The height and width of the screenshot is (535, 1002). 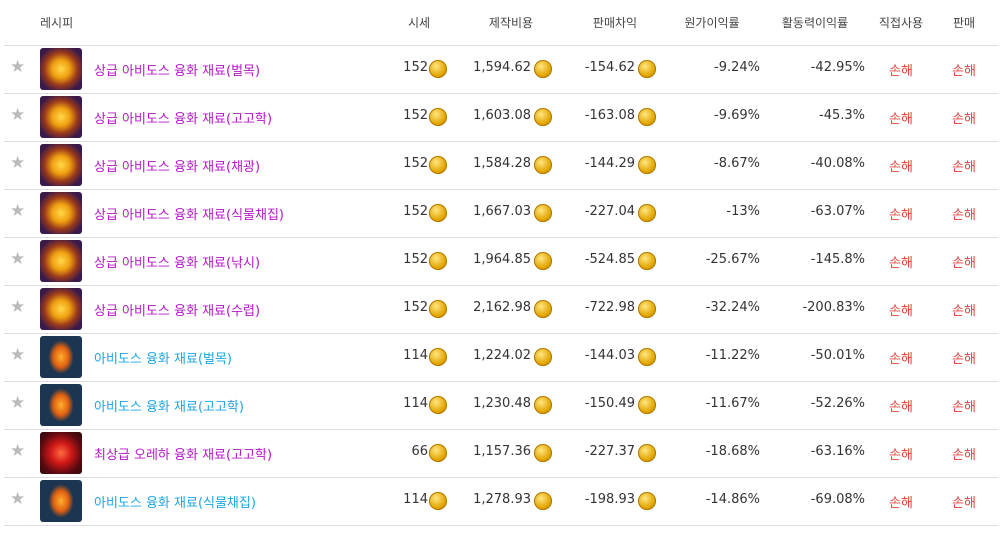 I want to click on item-name: 아비도스 융화 재료(고고학), so click(x=169, y=407).